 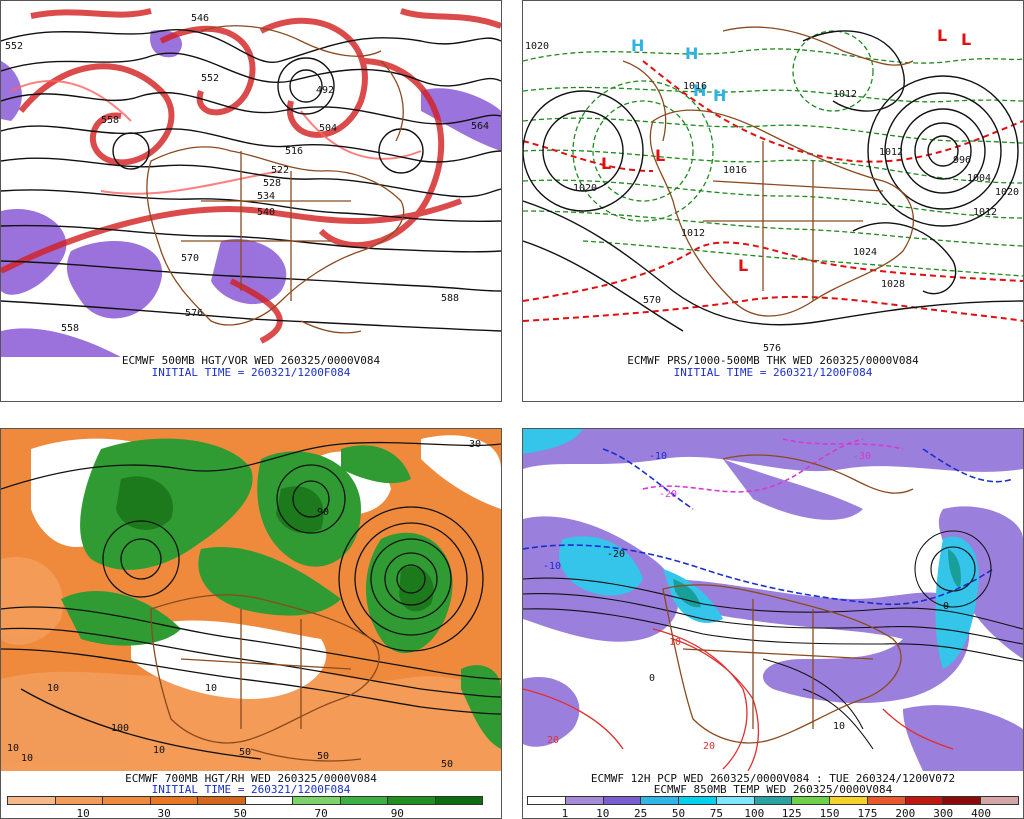 I want to click on panel-subtitle: ECMWF 850MB TEMP WED 260325/0000V084, so click(x=773, y=789).